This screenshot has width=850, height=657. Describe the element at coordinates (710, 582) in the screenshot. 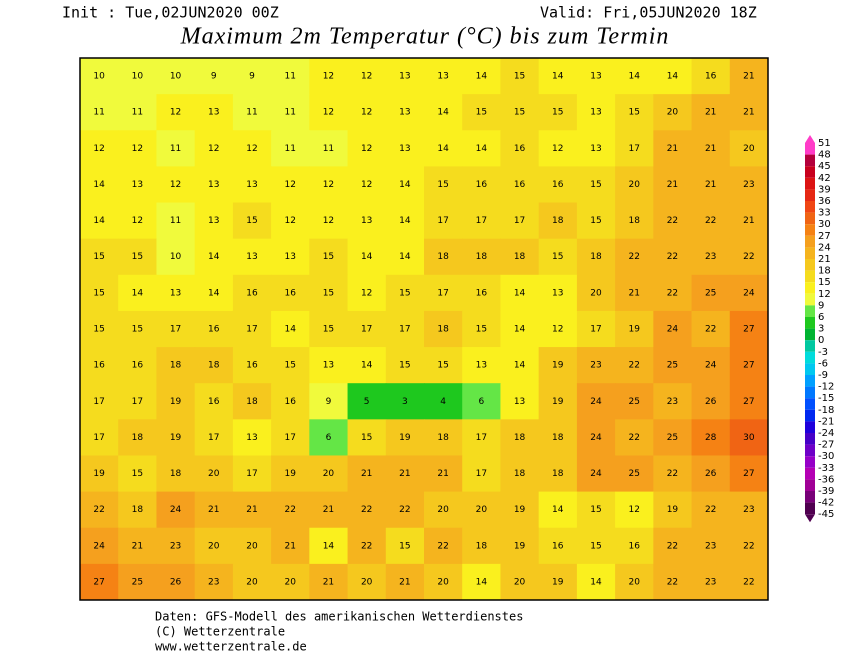

I see `temperature-value: 23` at that location.